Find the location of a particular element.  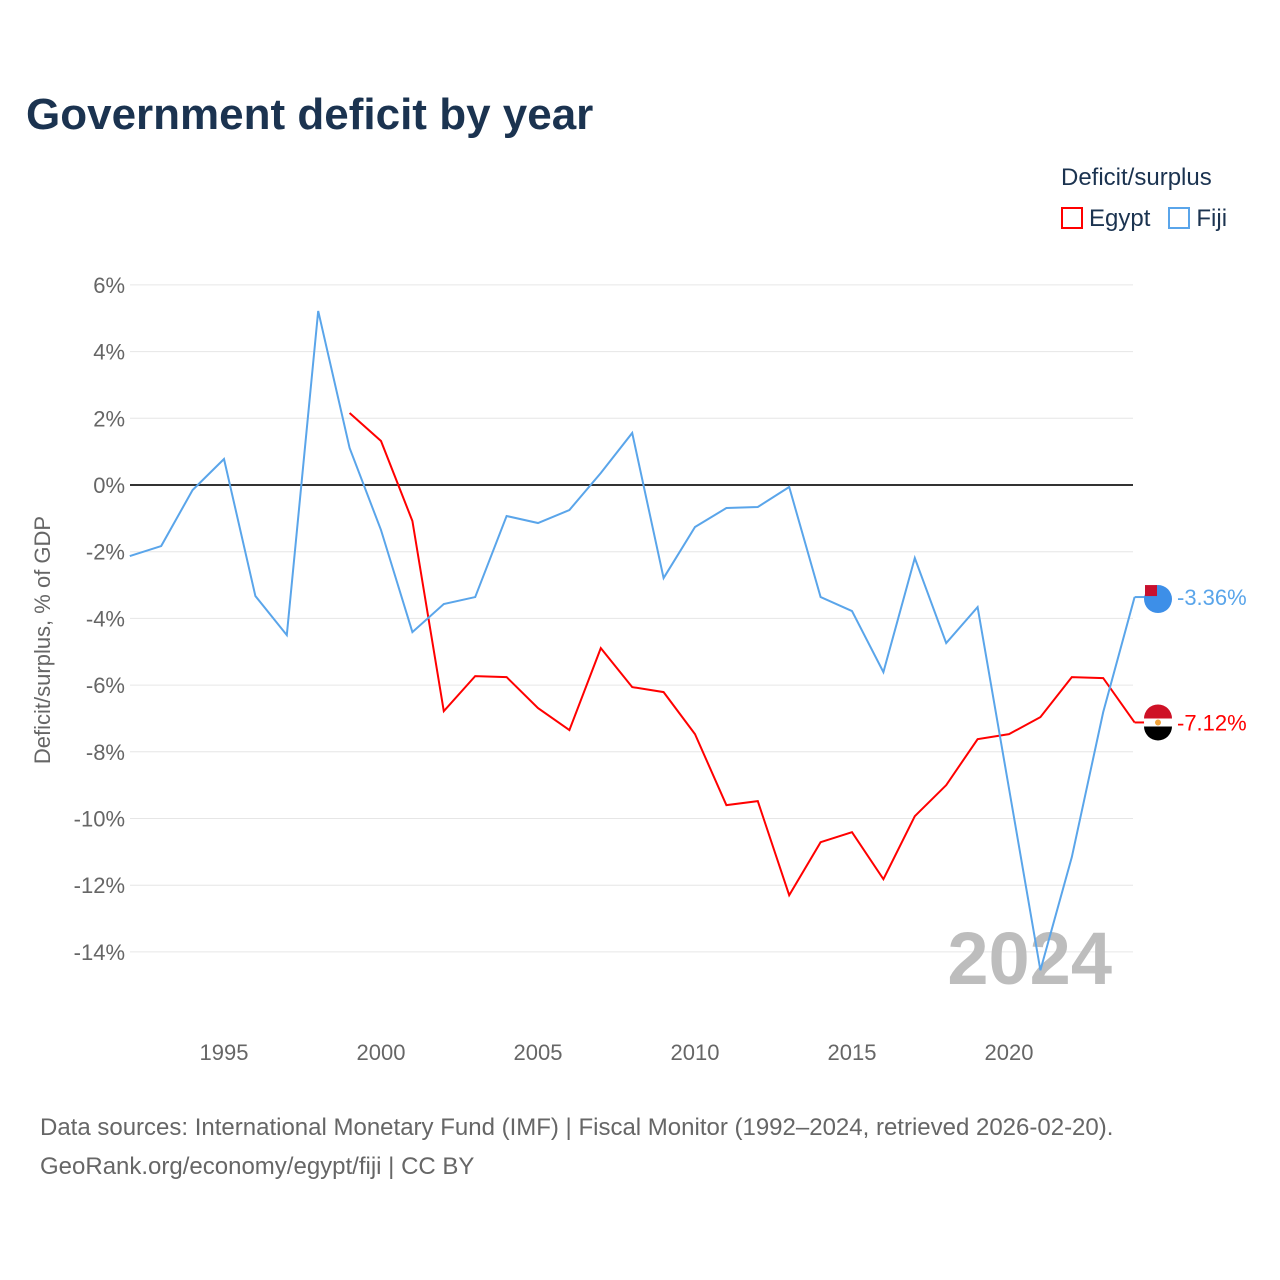

y-tick-label: 0% is located at coordinates (109, 485).